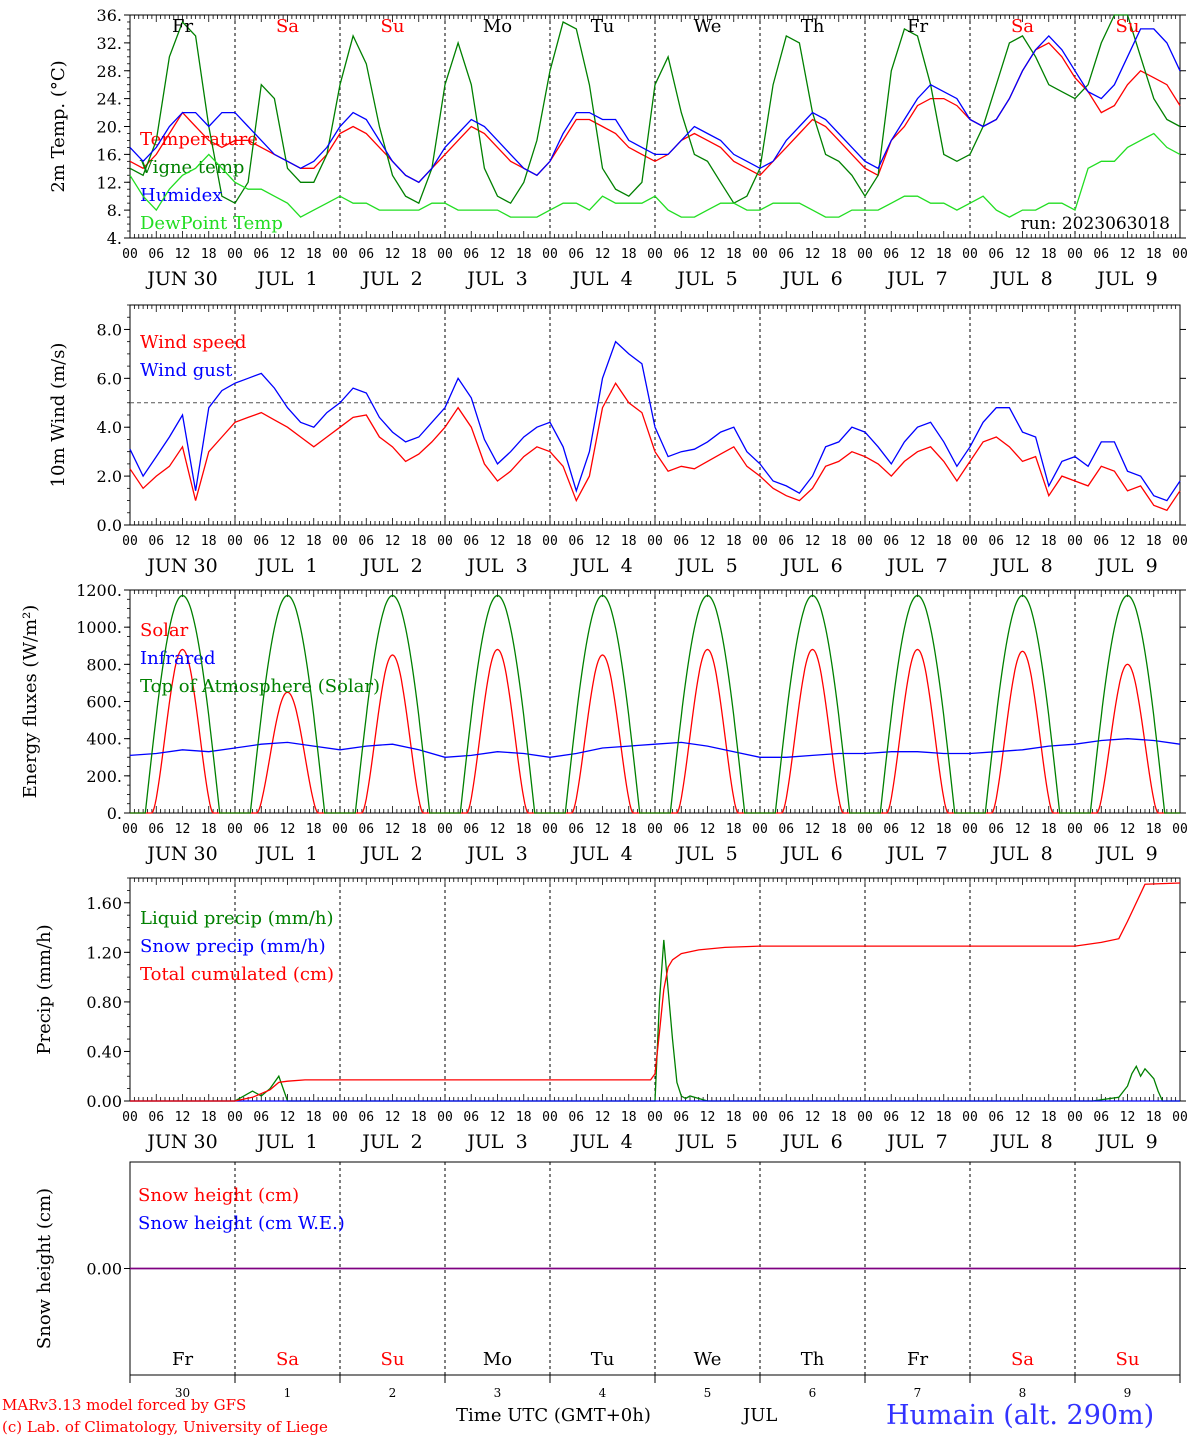 This screenshot has width=1194, height=1440. I want to click on series-line-total-cumulated-cm-, so click(655, 992).